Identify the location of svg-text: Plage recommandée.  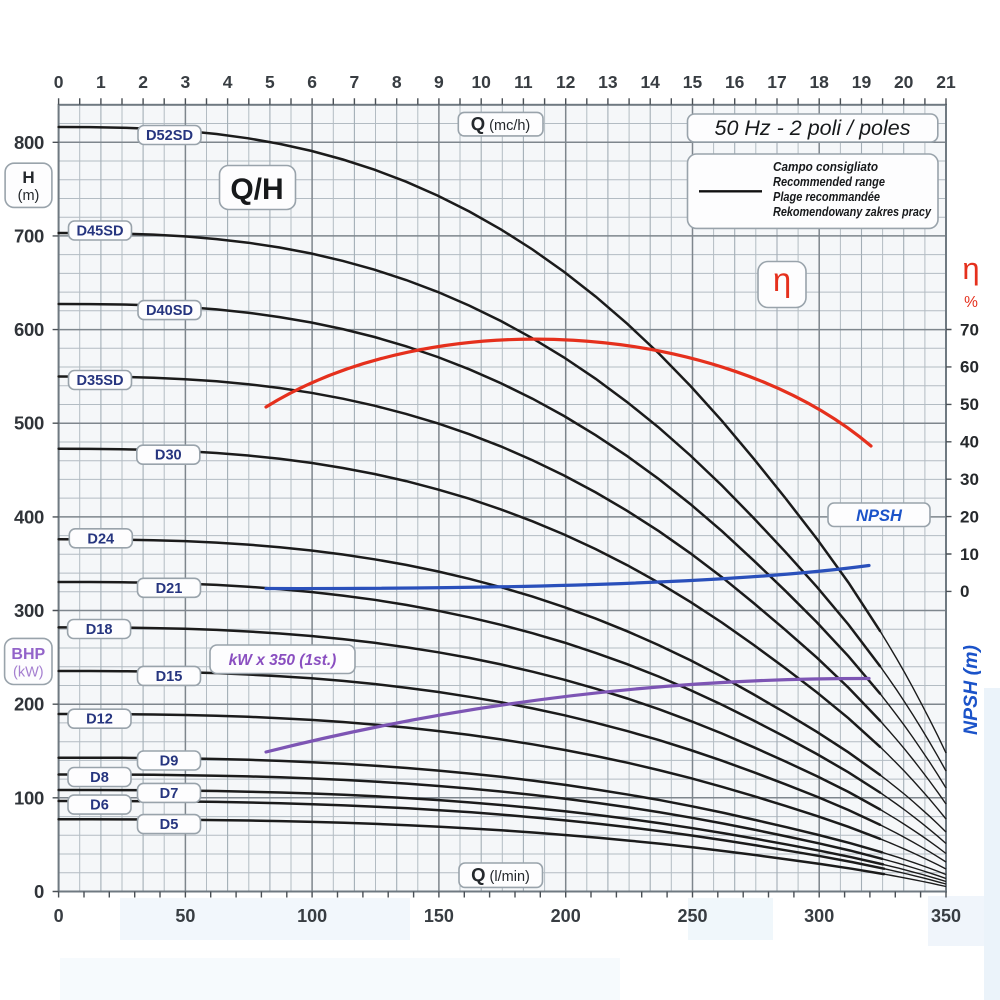
(826, 197).